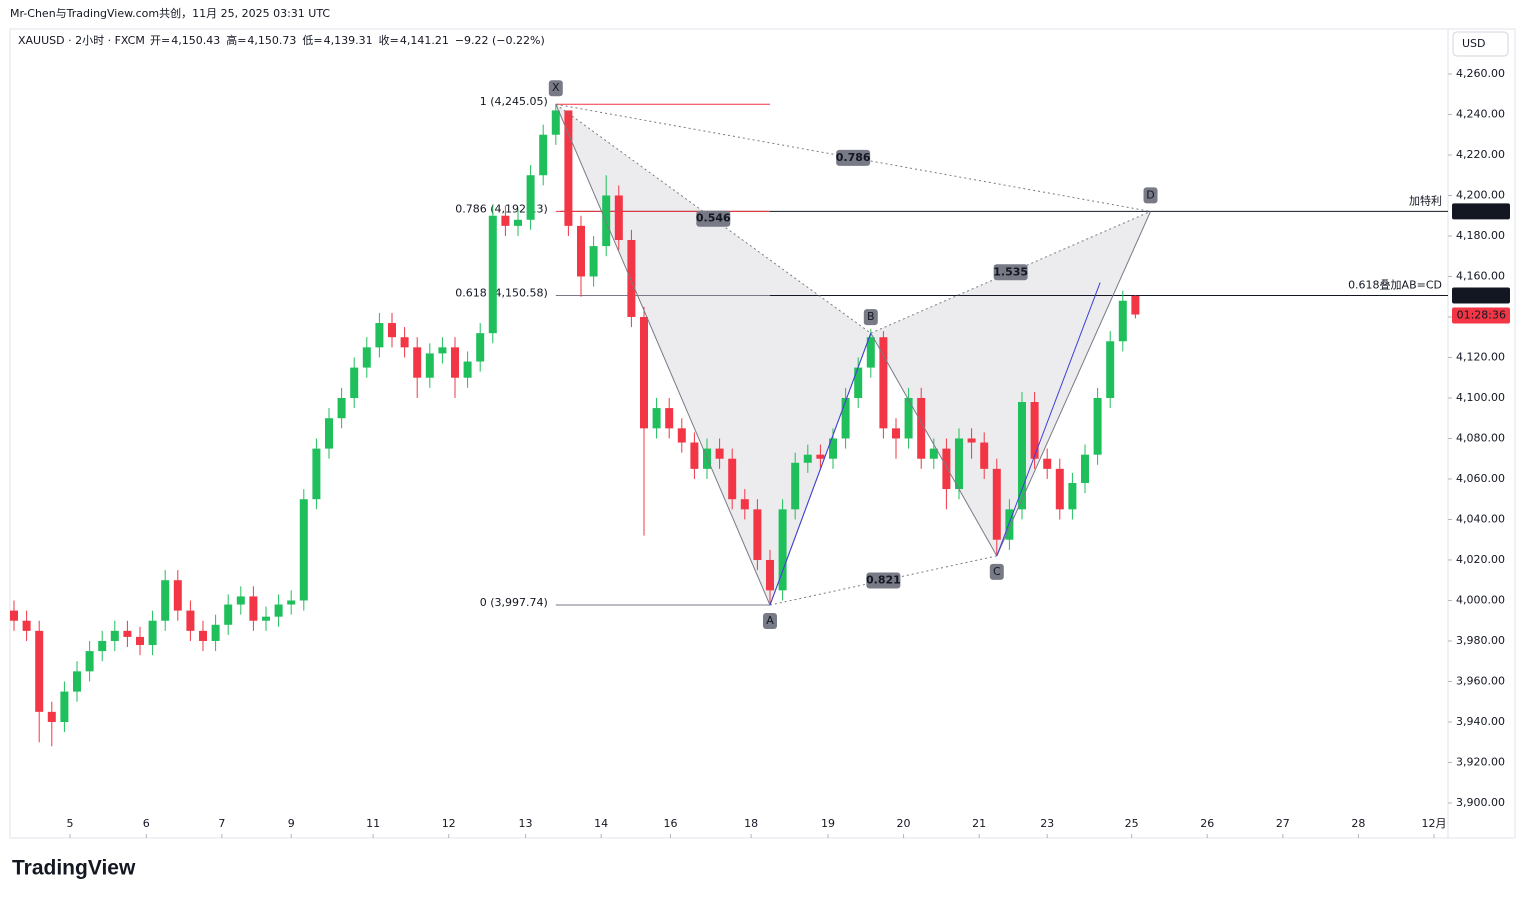 This screenshot has width=1525, height=899. I want to click on price-tag: 4,150.58, so click(1479, 295).